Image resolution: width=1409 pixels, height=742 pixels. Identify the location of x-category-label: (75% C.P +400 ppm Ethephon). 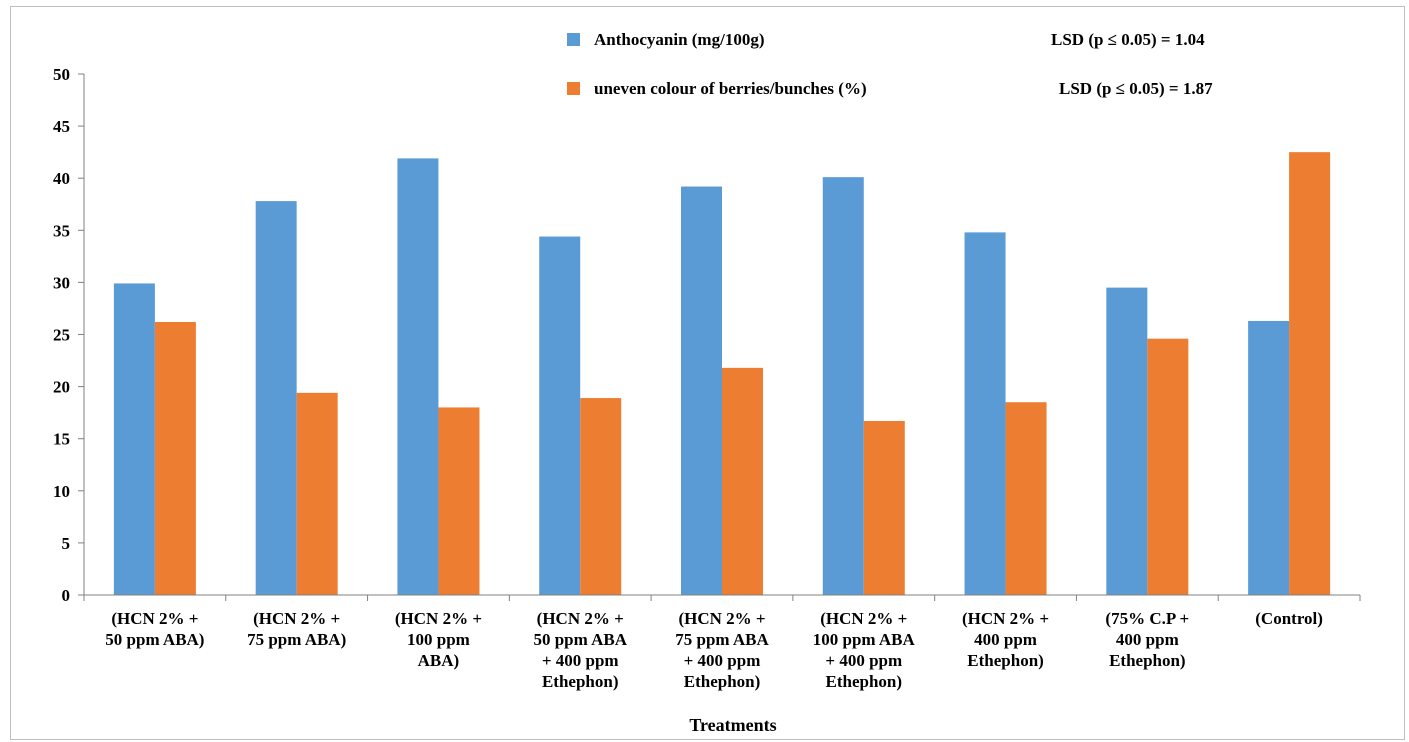
(1147, 639).